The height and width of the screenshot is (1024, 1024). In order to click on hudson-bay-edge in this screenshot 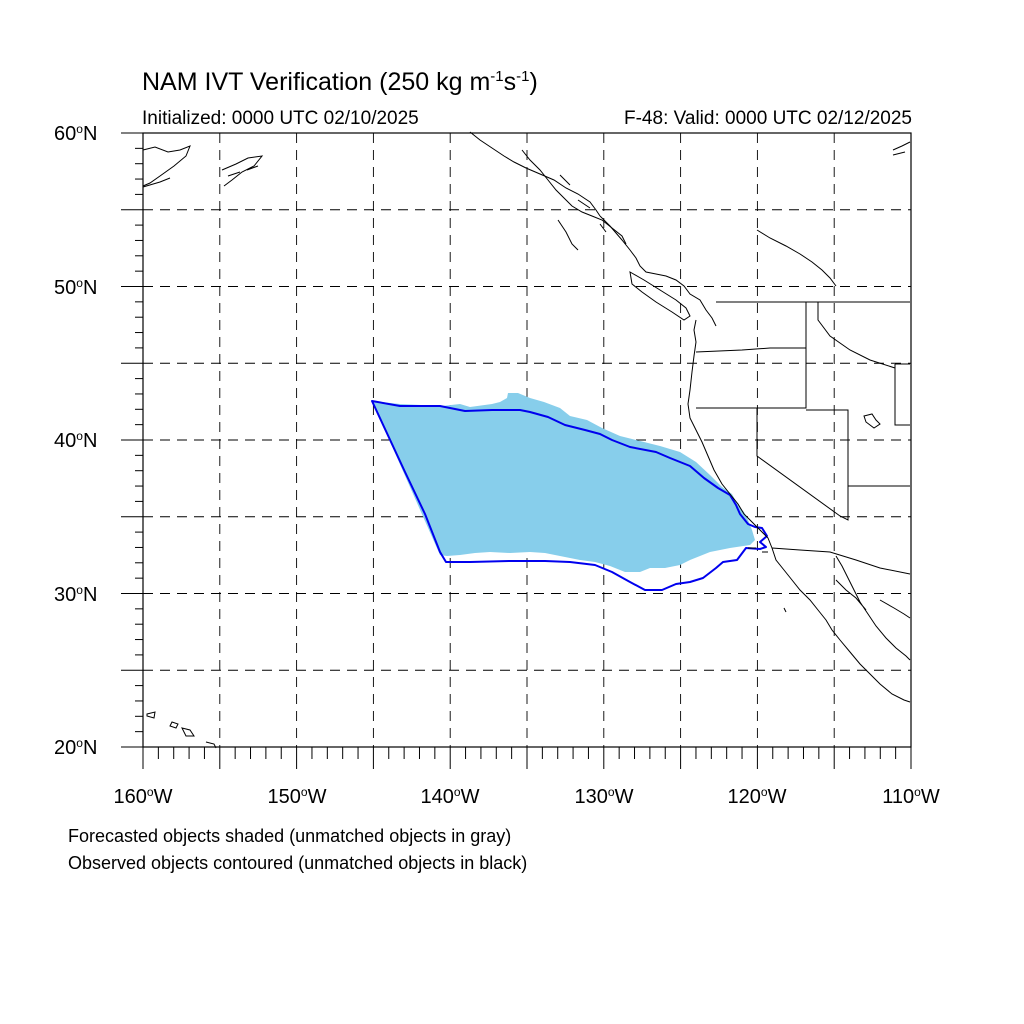, I will do `click(901, 148)`.